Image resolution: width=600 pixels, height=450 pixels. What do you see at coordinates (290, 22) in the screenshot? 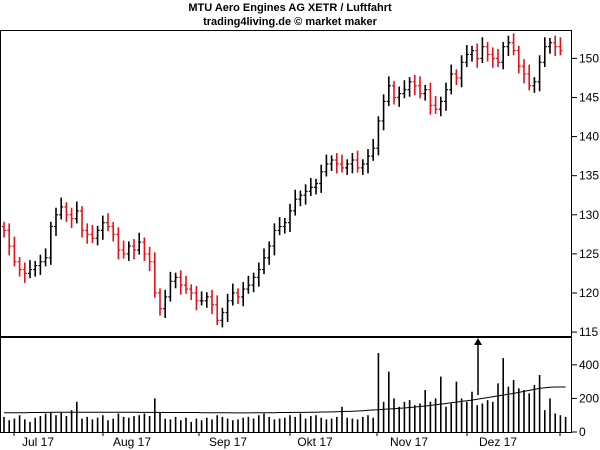
I see `chart-subtitle: trading4living.de © market maker` at bounding box center [290, 22].